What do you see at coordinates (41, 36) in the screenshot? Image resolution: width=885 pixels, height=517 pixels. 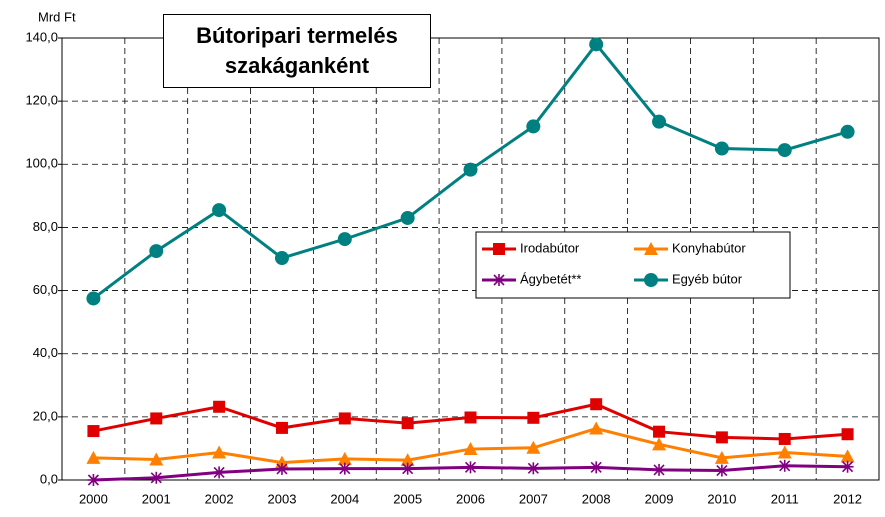 I see `y-tick-label: 140,0` at bounding box center [41, 36].